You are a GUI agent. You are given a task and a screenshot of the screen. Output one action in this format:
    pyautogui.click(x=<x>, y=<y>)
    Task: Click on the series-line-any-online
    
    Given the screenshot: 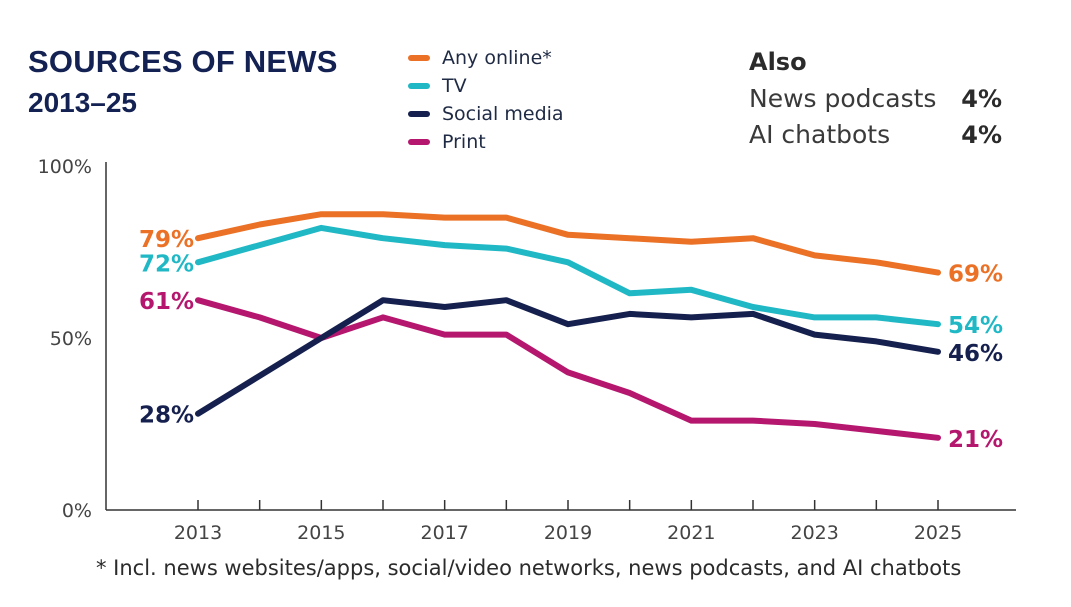 What is the action you would take?
    pyautogui.click(x=568, y=243)
    